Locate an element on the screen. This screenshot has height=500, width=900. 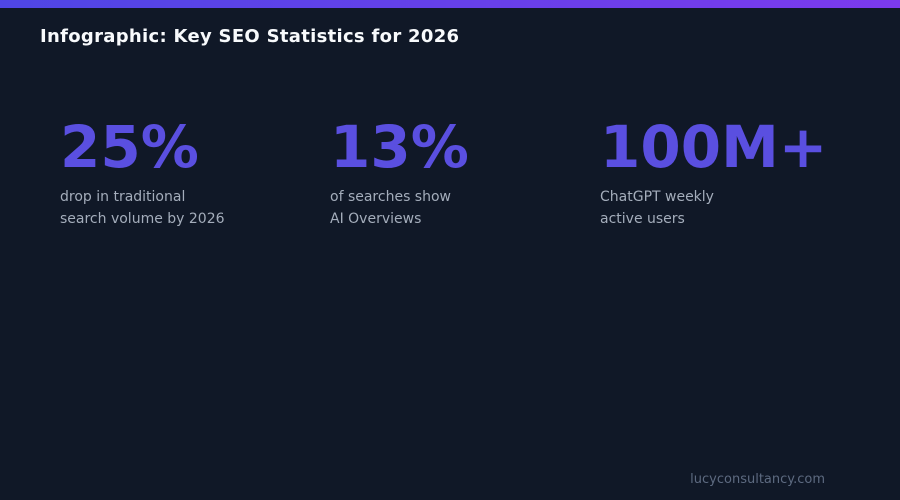
stat-card-ai-overviews: 13% of searches show AI Overviews is located at coordinates (465, 174).